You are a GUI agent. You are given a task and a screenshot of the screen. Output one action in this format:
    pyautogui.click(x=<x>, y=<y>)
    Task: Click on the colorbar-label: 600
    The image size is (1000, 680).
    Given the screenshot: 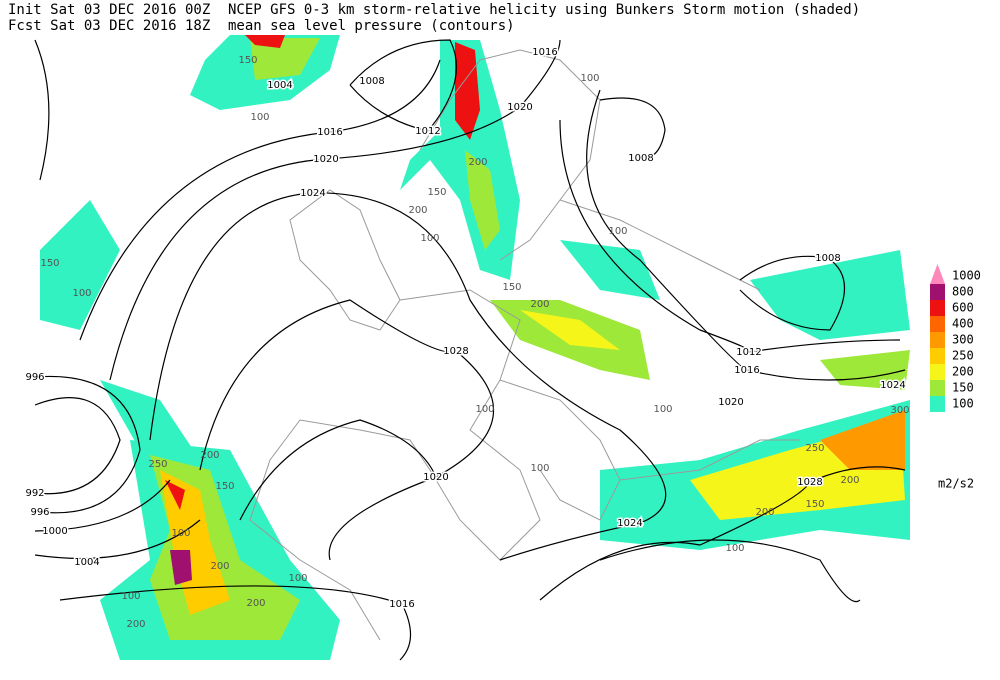 What is the action you would take?
    pyautogui.click(x=963, y=308)
    